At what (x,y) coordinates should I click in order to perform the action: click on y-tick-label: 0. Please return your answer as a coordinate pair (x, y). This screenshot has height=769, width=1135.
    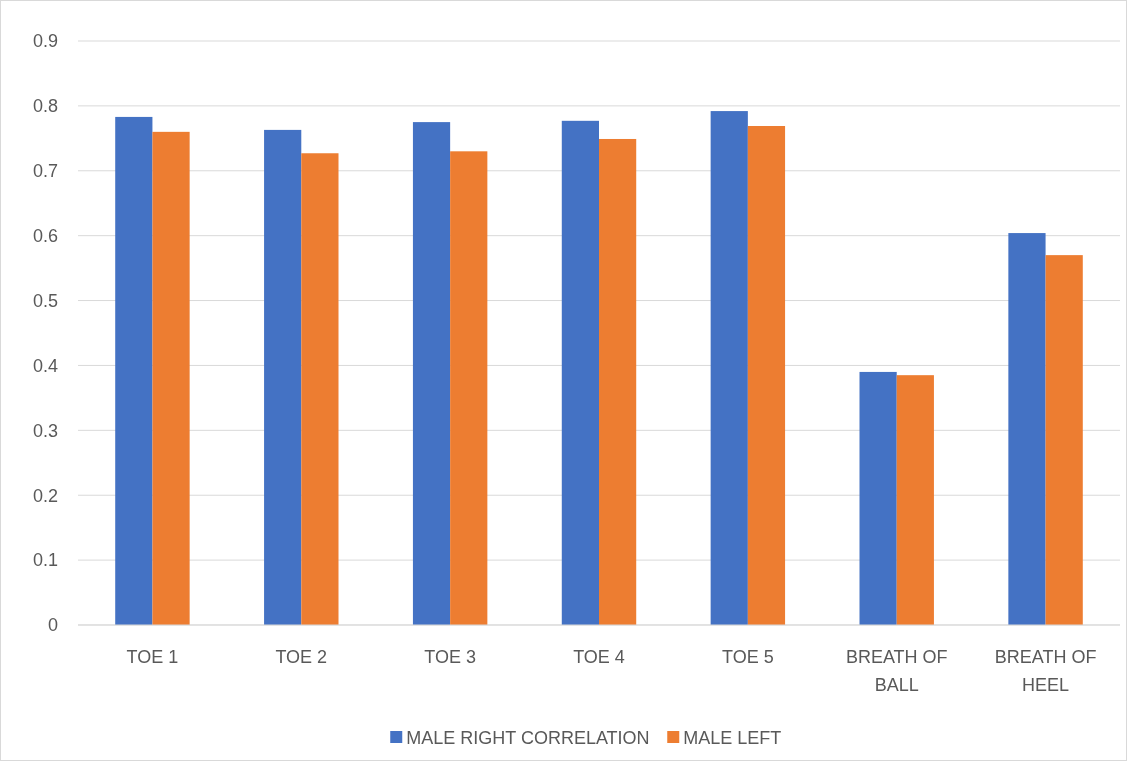
    Looking at the image, I should click on (52, 625).